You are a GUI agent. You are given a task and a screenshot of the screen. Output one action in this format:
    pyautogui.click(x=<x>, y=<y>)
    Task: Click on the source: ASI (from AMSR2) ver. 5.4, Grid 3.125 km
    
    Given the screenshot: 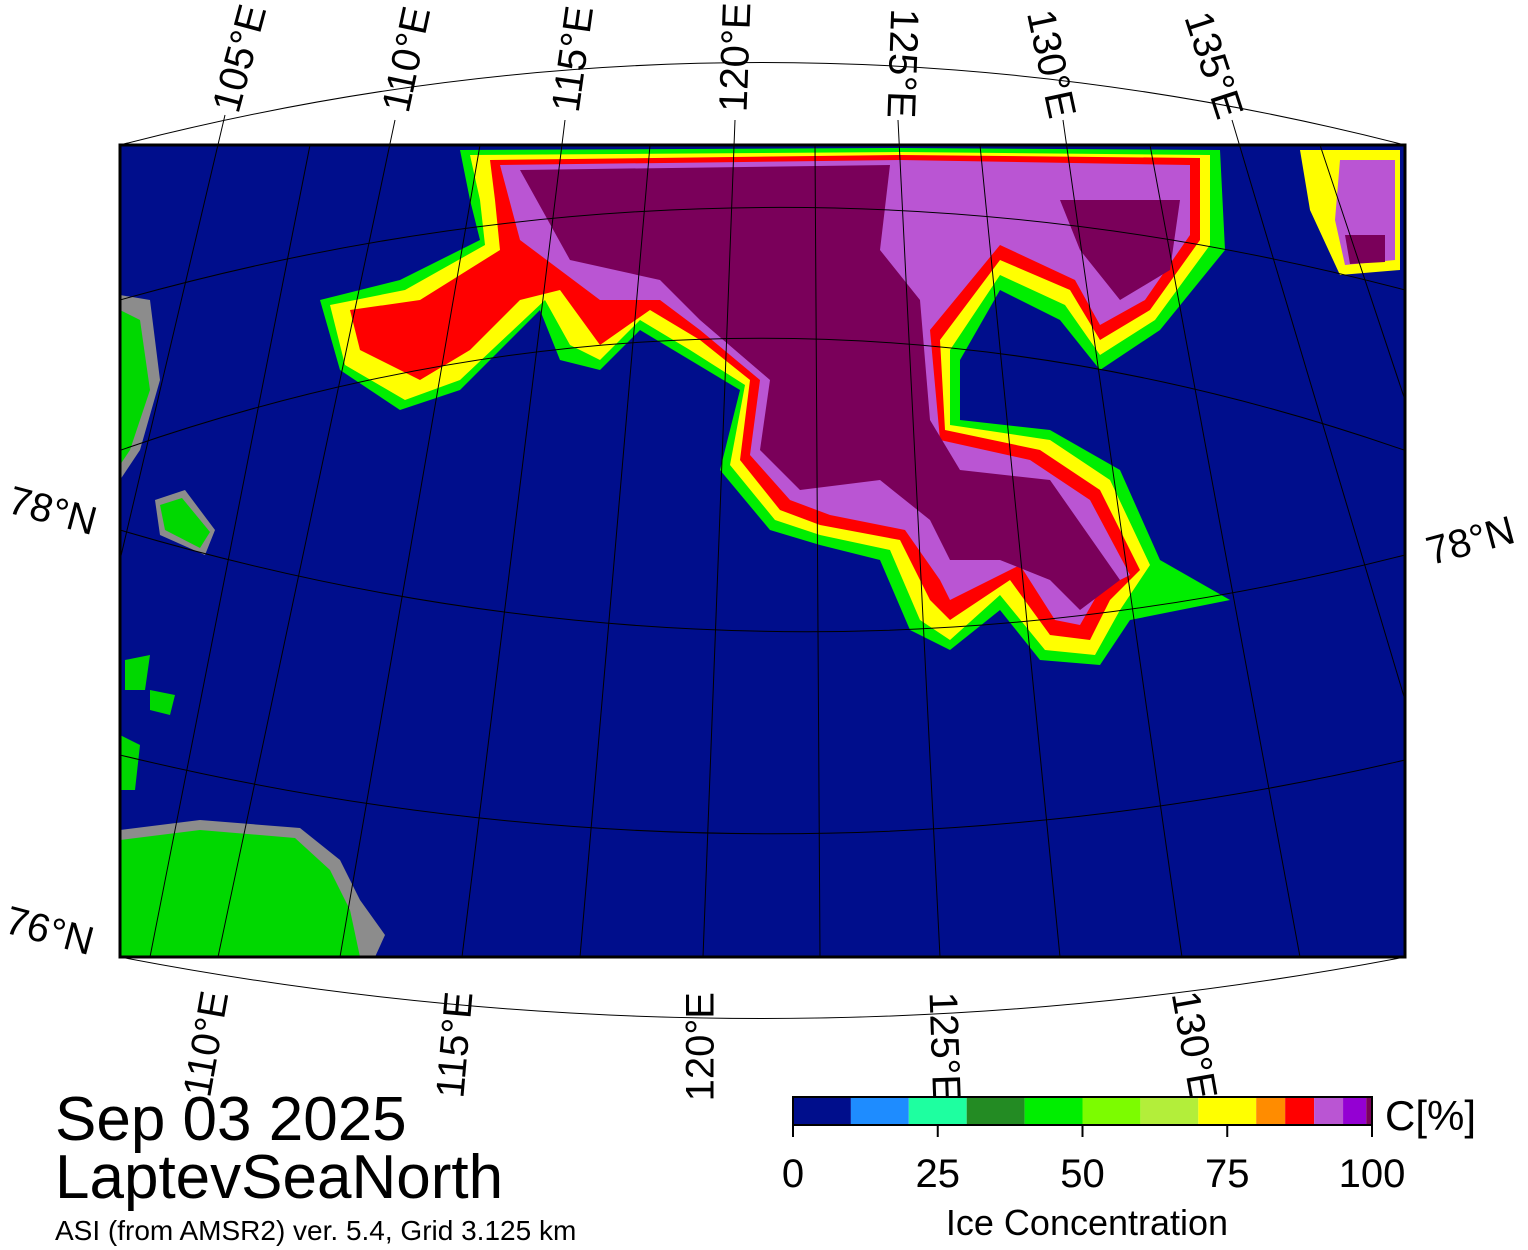 What is the action you would take?
    pyautogui.click(x=315, y=1230)
    